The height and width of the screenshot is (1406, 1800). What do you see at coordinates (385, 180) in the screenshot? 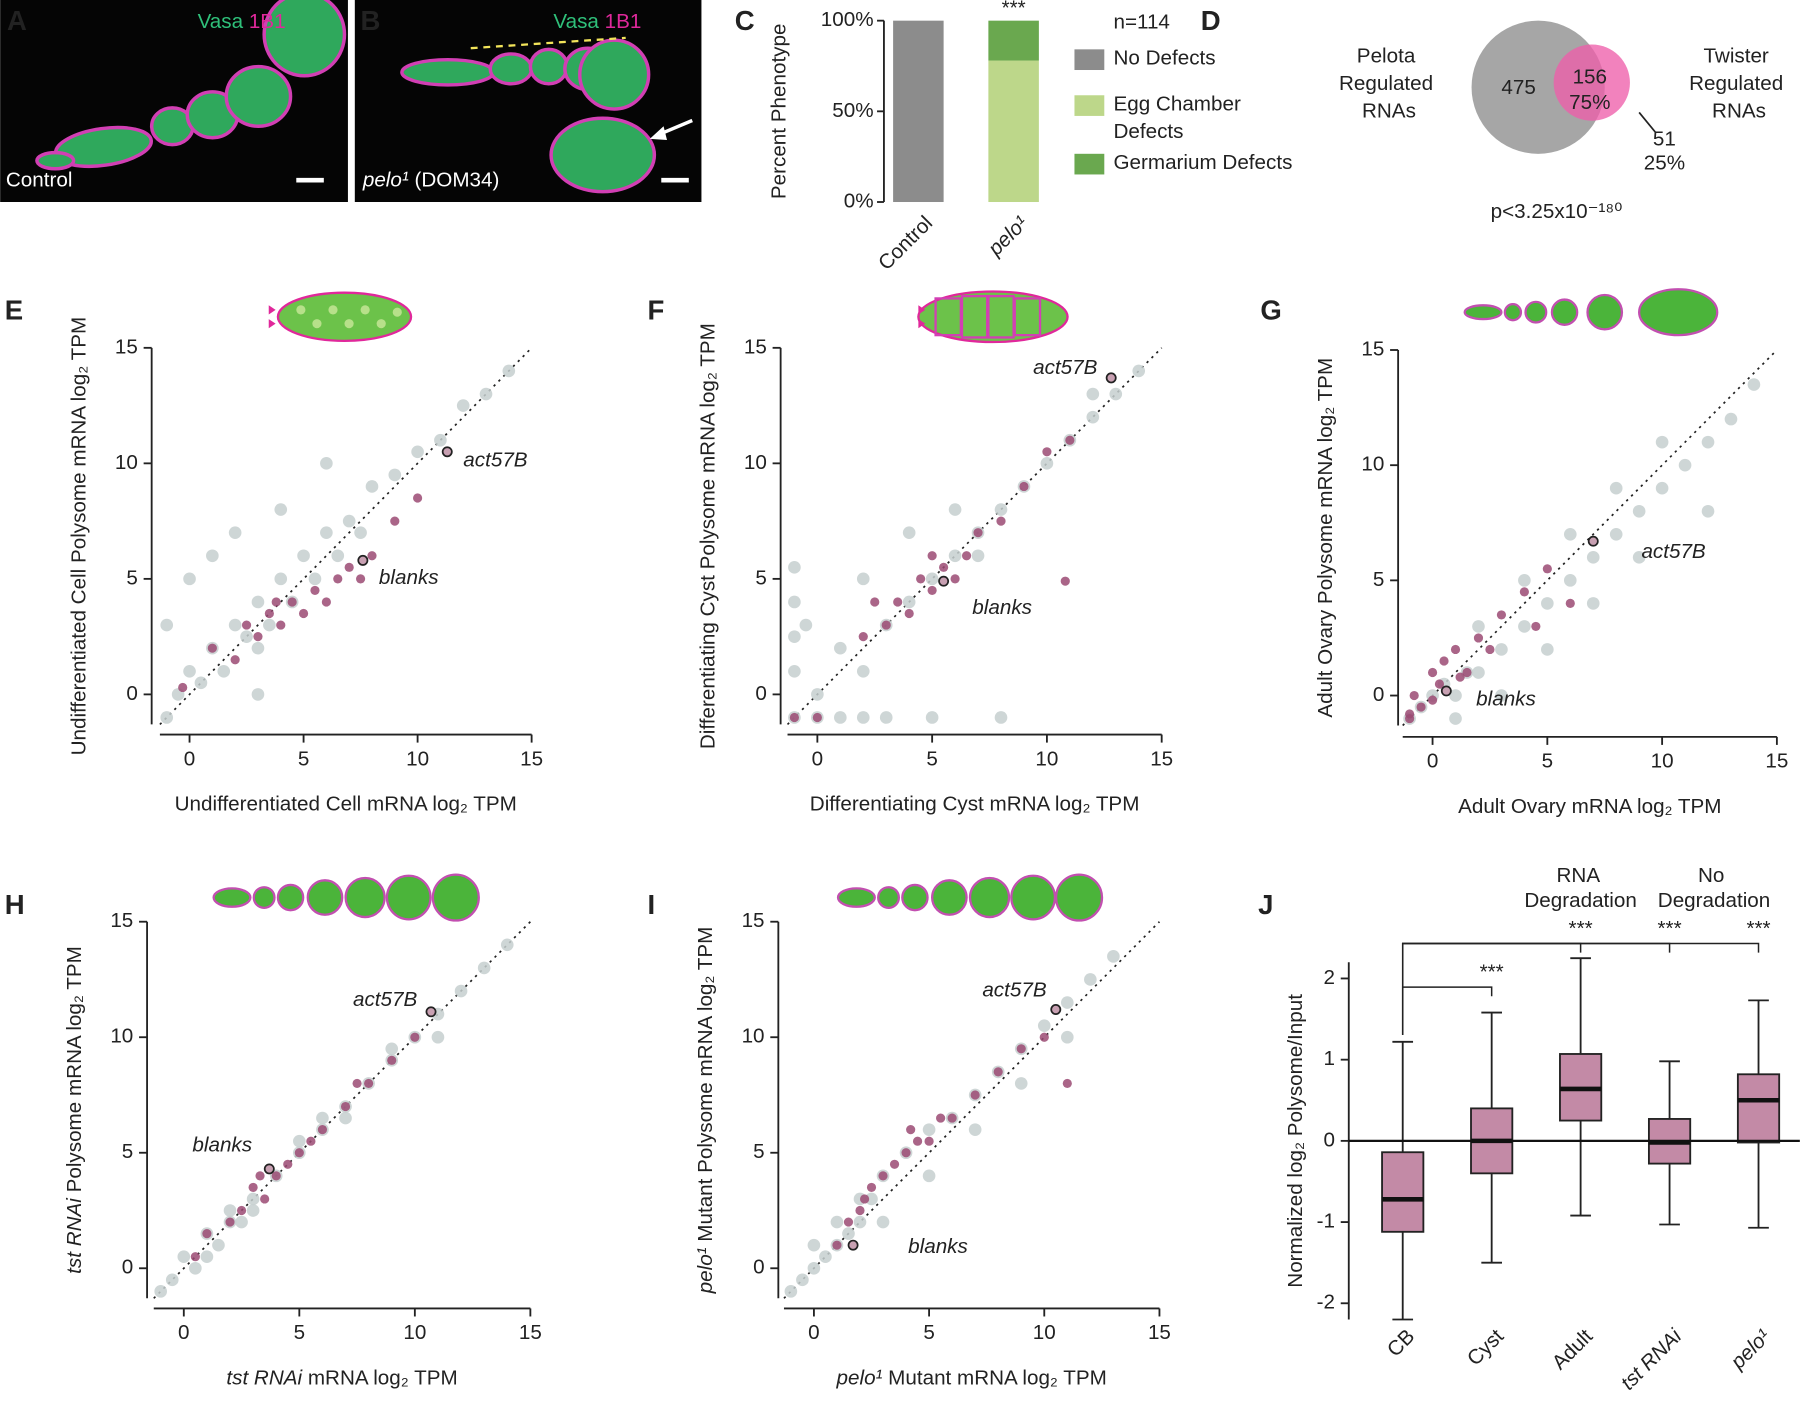
I see `micrograph-caption-part: pelo¹` at bounding box center [385, 180].